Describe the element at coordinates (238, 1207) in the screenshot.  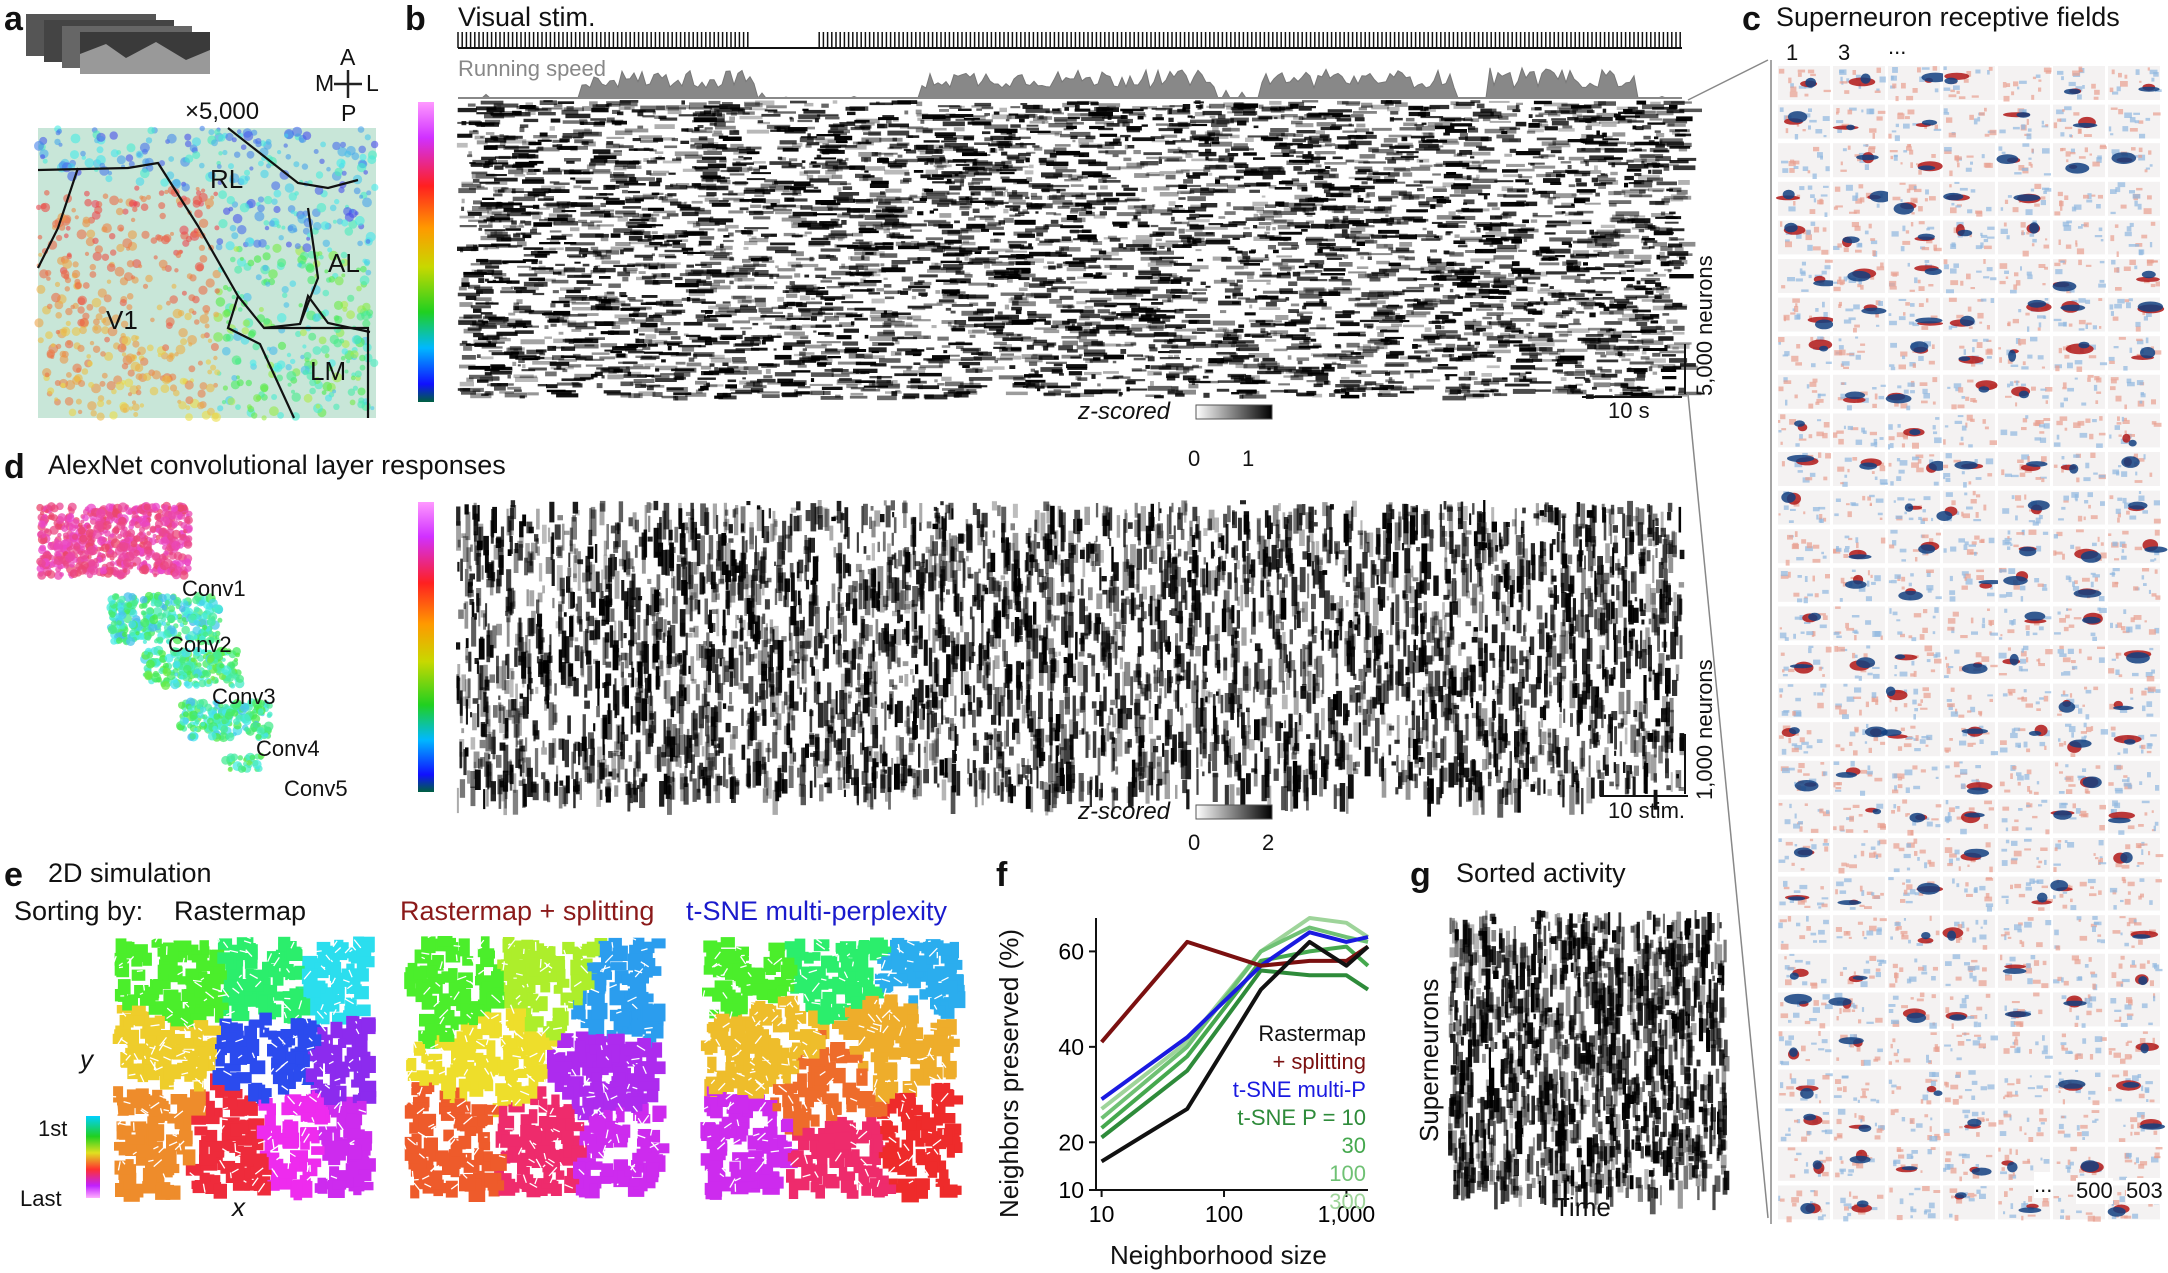
I see `sim-xlabel: x` at that location.